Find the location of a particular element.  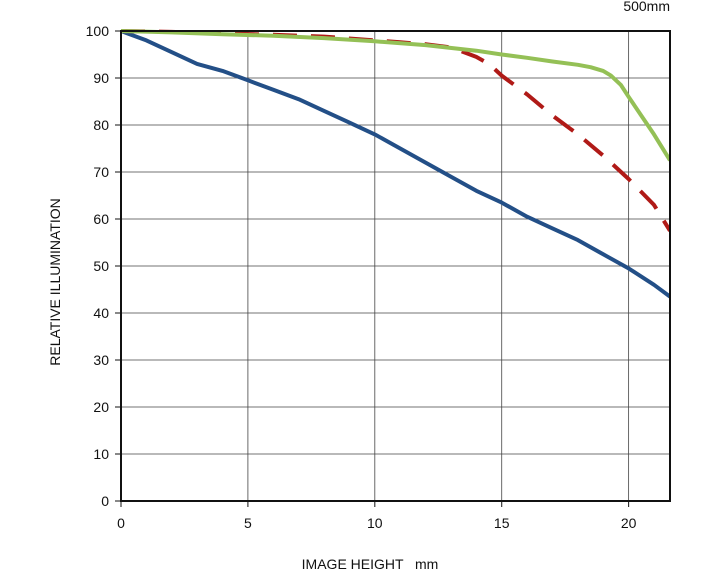

x-tick-label: 15 is located at coordinates (502, 523).